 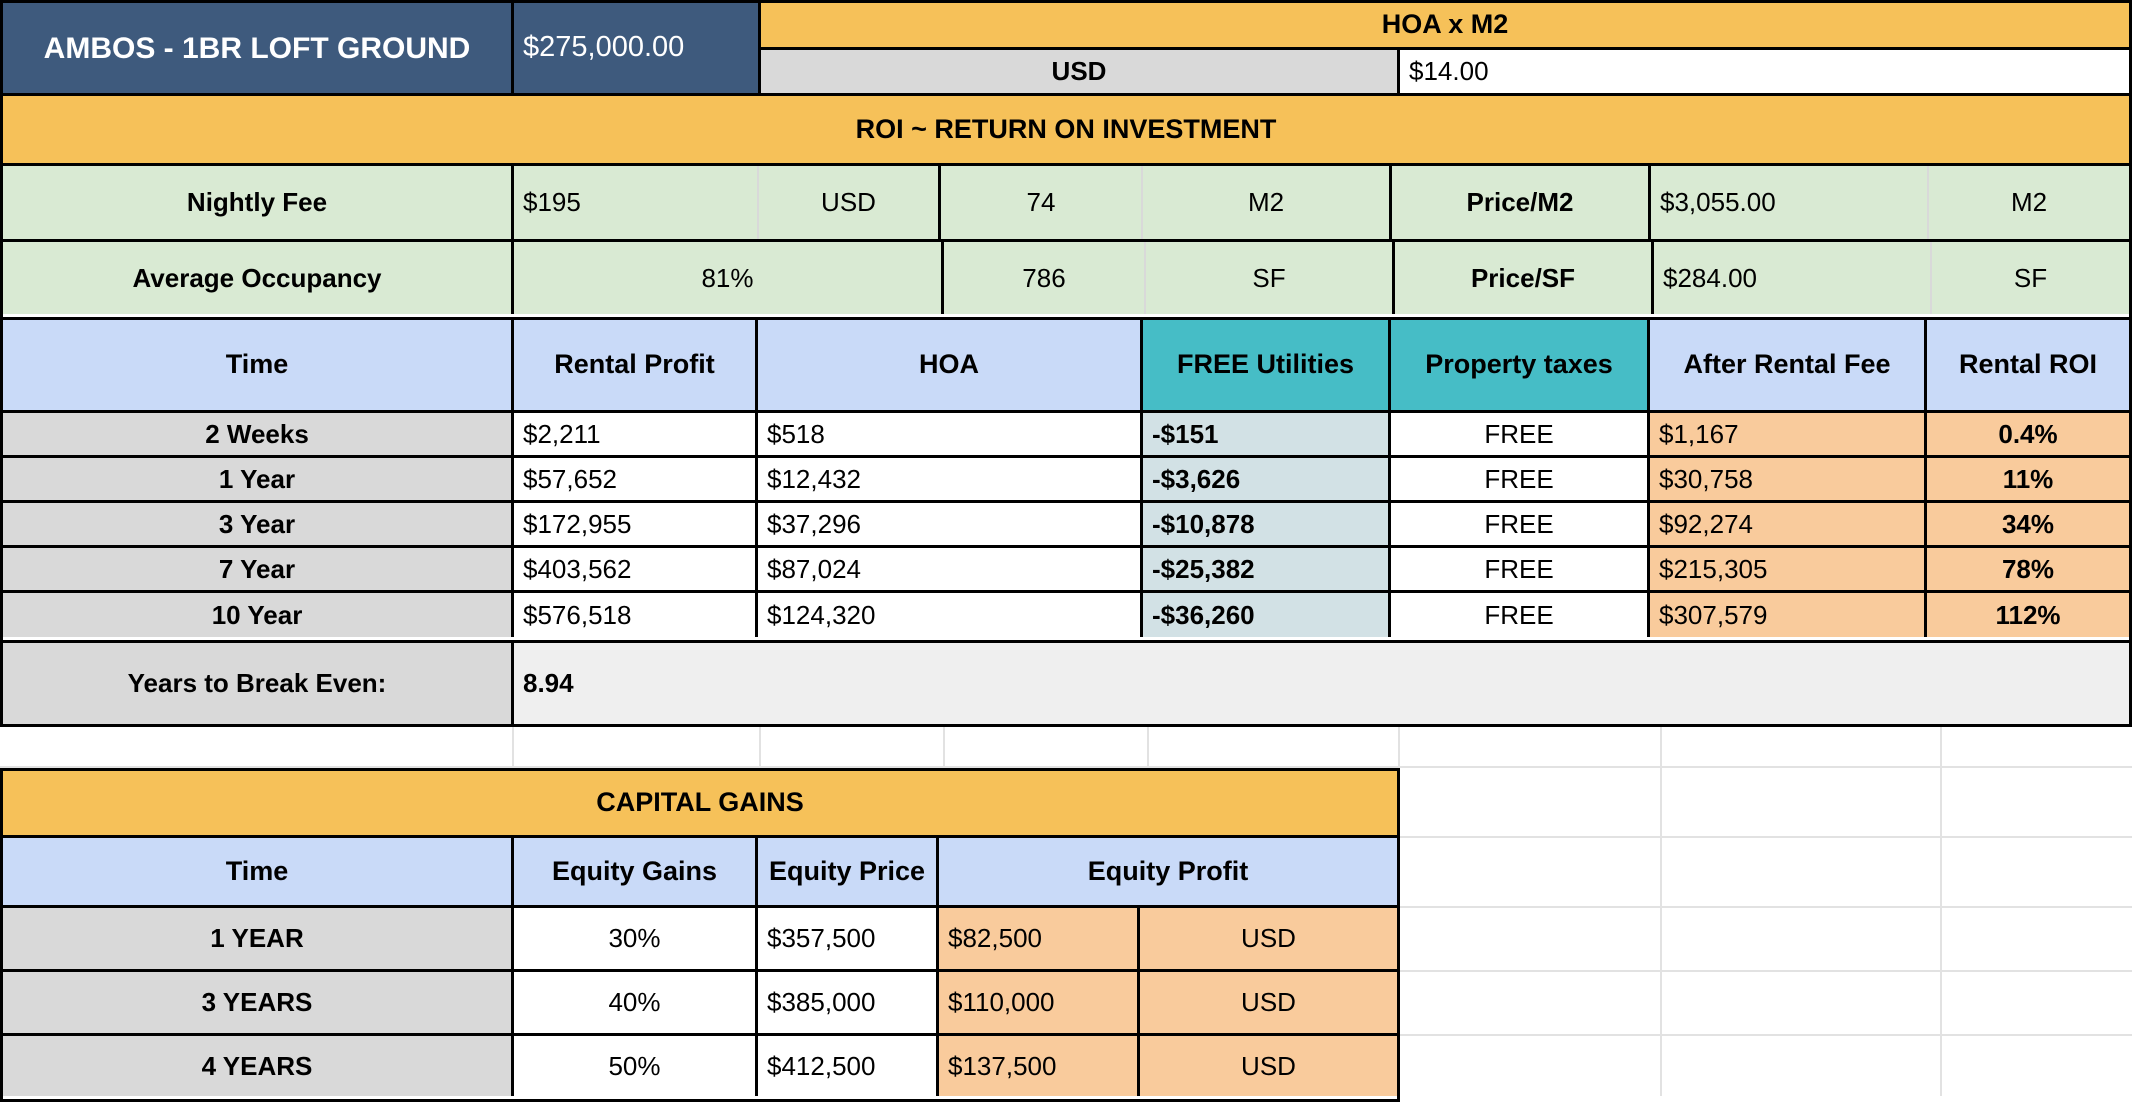 What do you see at coordinates (950, 524) in the screenshot?
I see `hoa-cell: $37,296` at bounding box center [950, 524].